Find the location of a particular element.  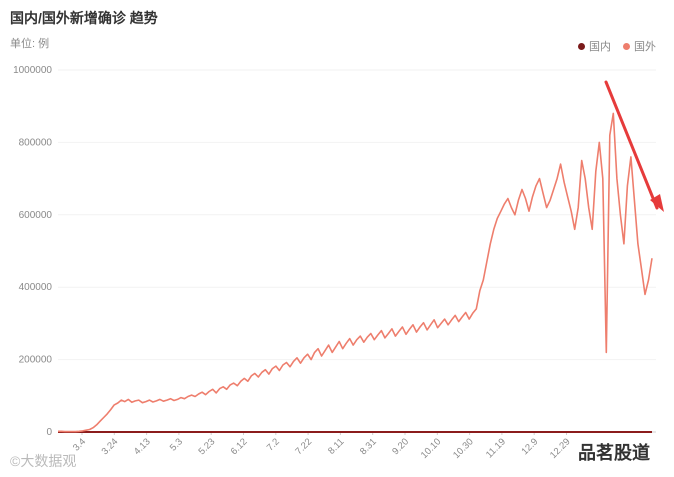

chart-legend: 国内 国外 is located at coordinates (617, 46).